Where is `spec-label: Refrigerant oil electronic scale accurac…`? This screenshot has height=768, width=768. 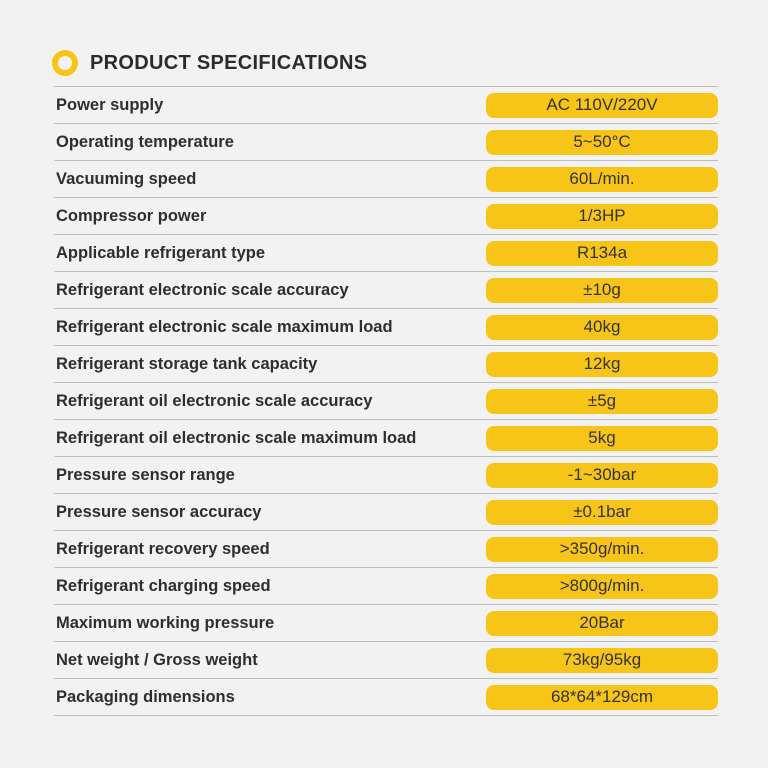
spec-label: Refrigerant oil electronic scale accurac… is located at coordinates (214, 400).